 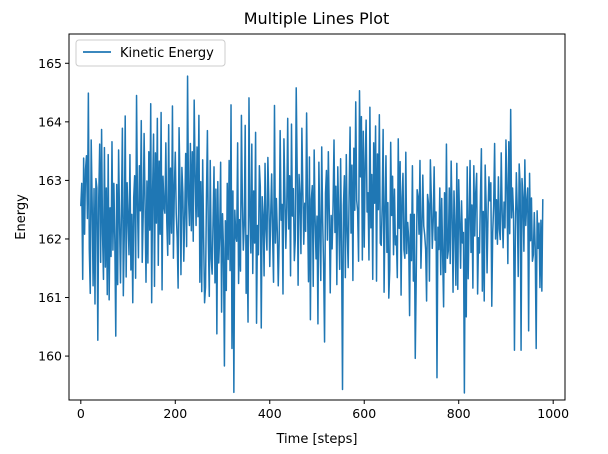 I want to click on x-axis-title: Time [steps], so click(x=317, y=439).